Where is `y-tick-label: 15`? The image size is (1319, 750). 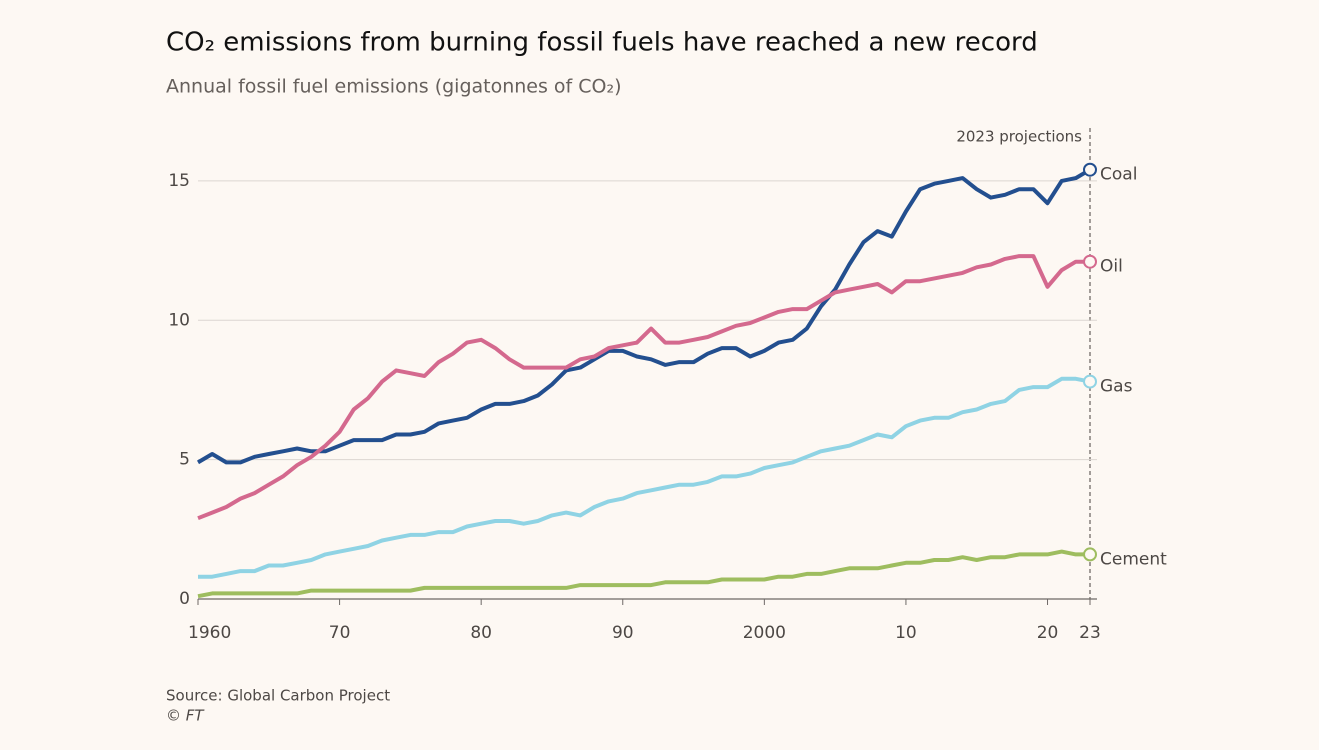 y-tick-label: 15 is located at coordinates (179, 181).